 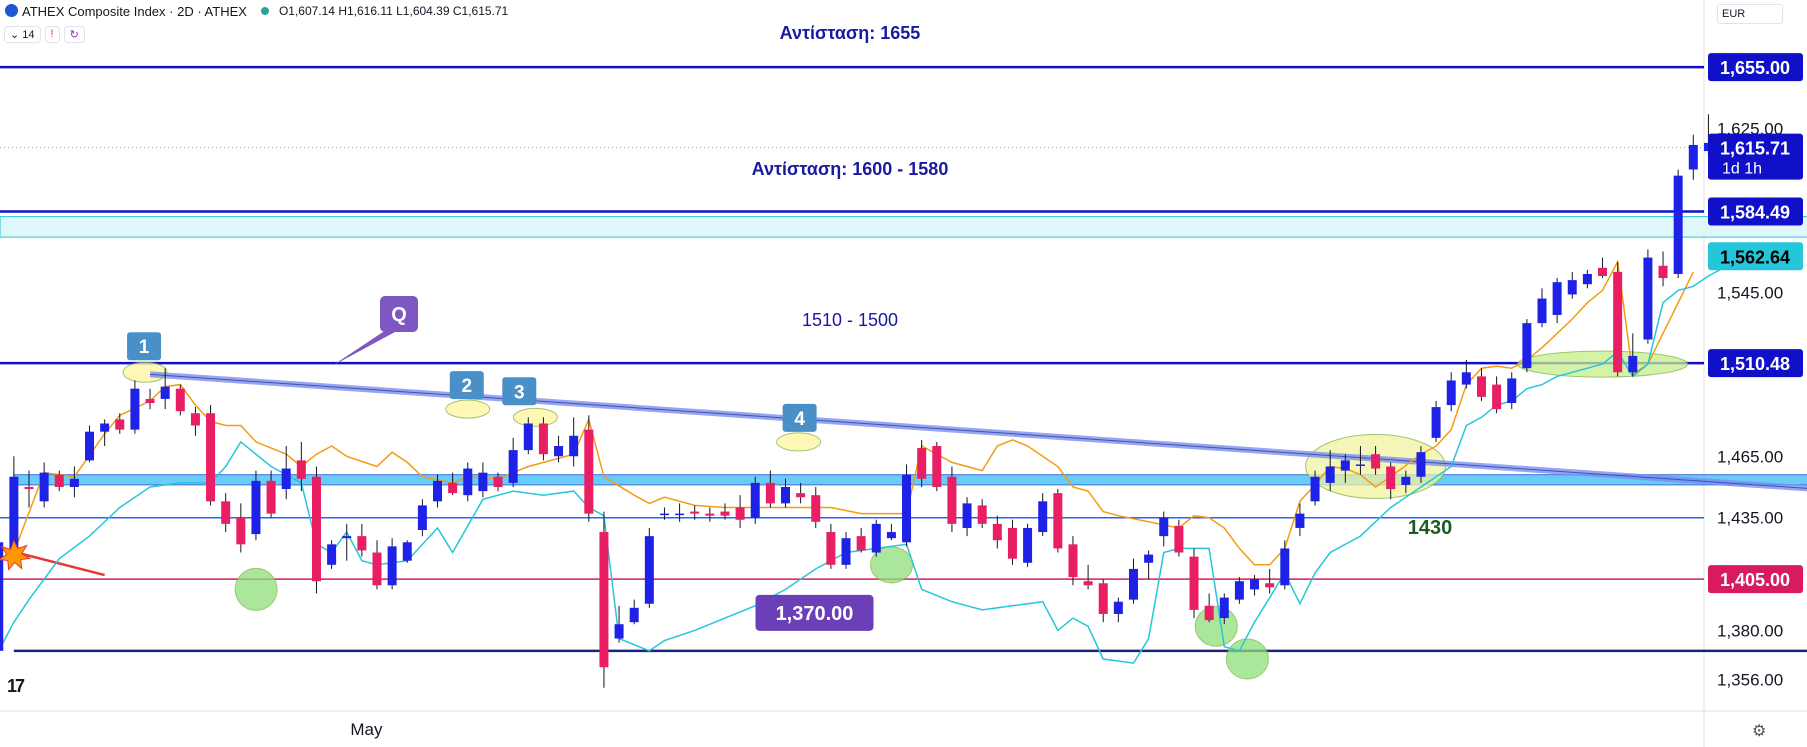 What do you see at coordinates (393, 11) in the screenshot?
I see `ohlc-readout: O1,607.14 H1,616.11 L1,604.39 C1,615.71` at bounding box center [393, 11].